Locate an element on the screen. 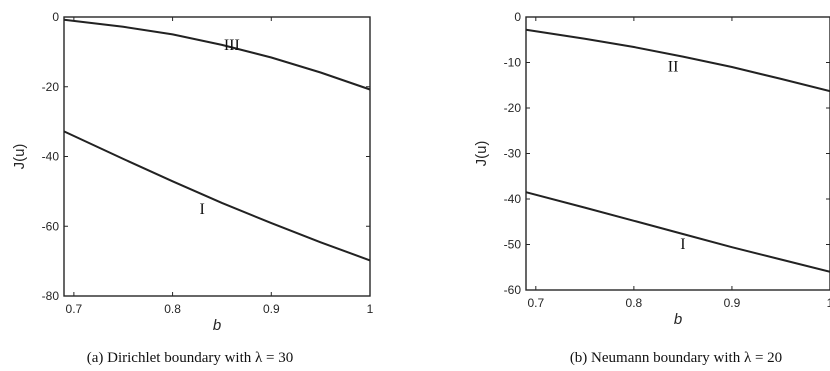 The height and width of the screenshot is (371, 830). panel-a-yaxis-label: J(u) is located at coordinates (19, 157).